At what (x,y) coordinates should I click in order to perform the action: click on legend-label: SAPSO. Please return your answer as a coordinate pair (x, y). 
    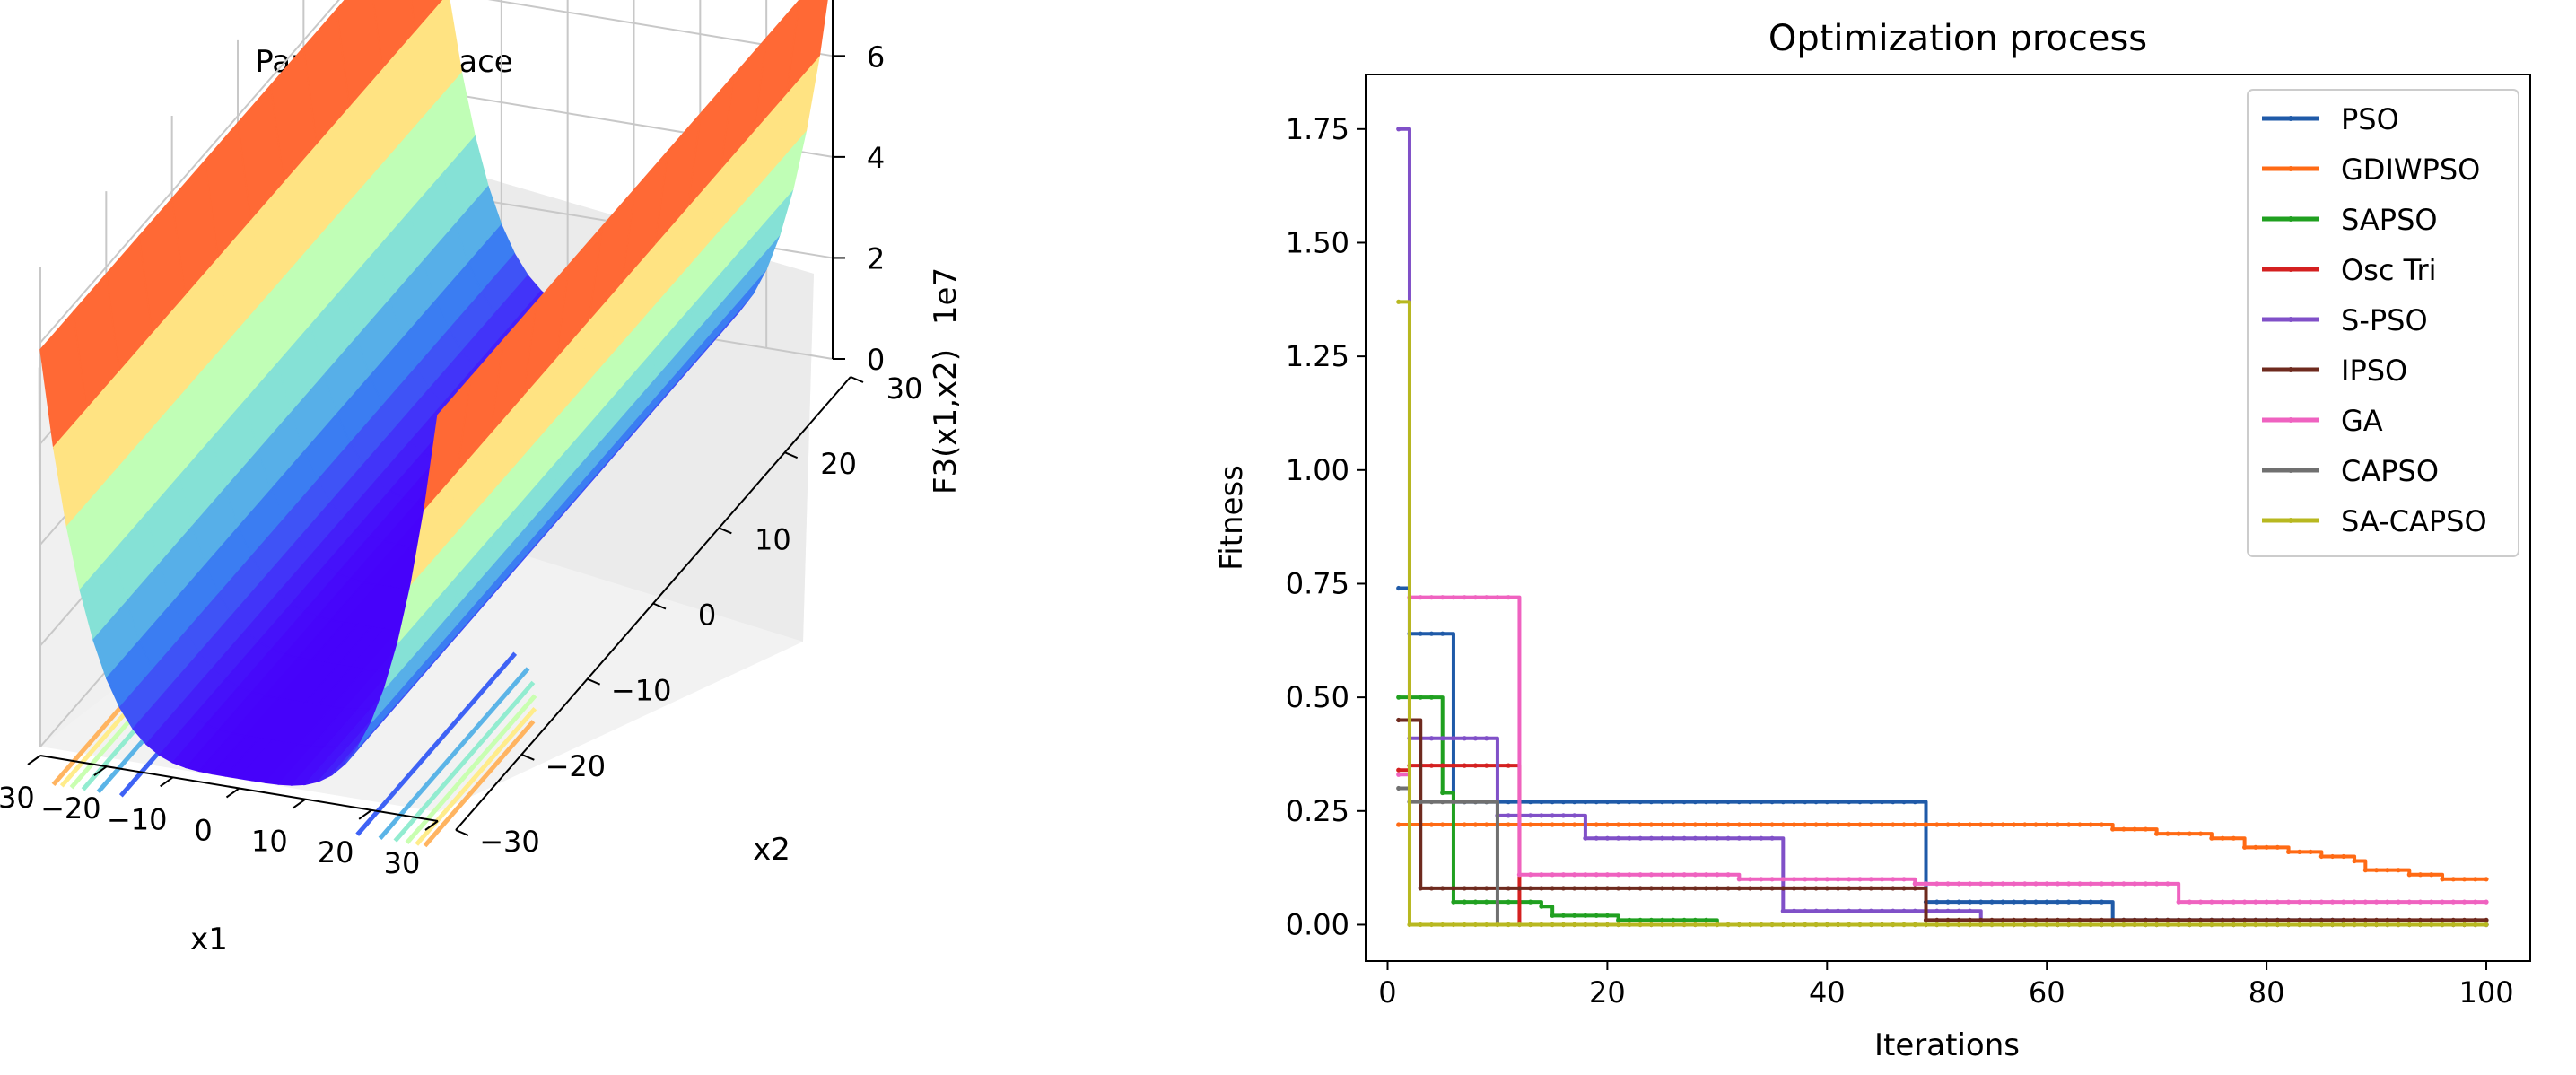
    Looking at the image, I should click on (2390, 220).